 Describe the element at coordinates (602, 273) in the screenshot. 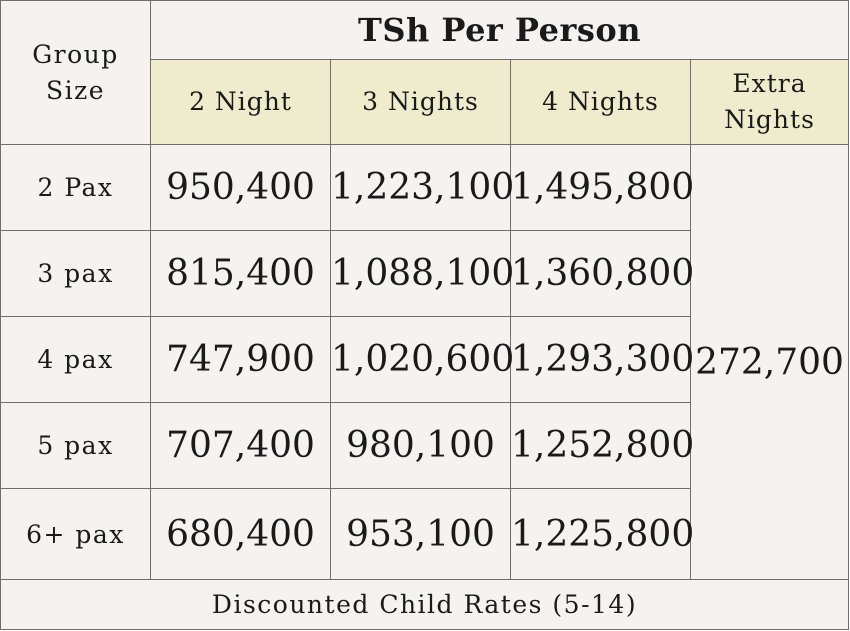

I see `price-cell: 1,360,800` at that location.